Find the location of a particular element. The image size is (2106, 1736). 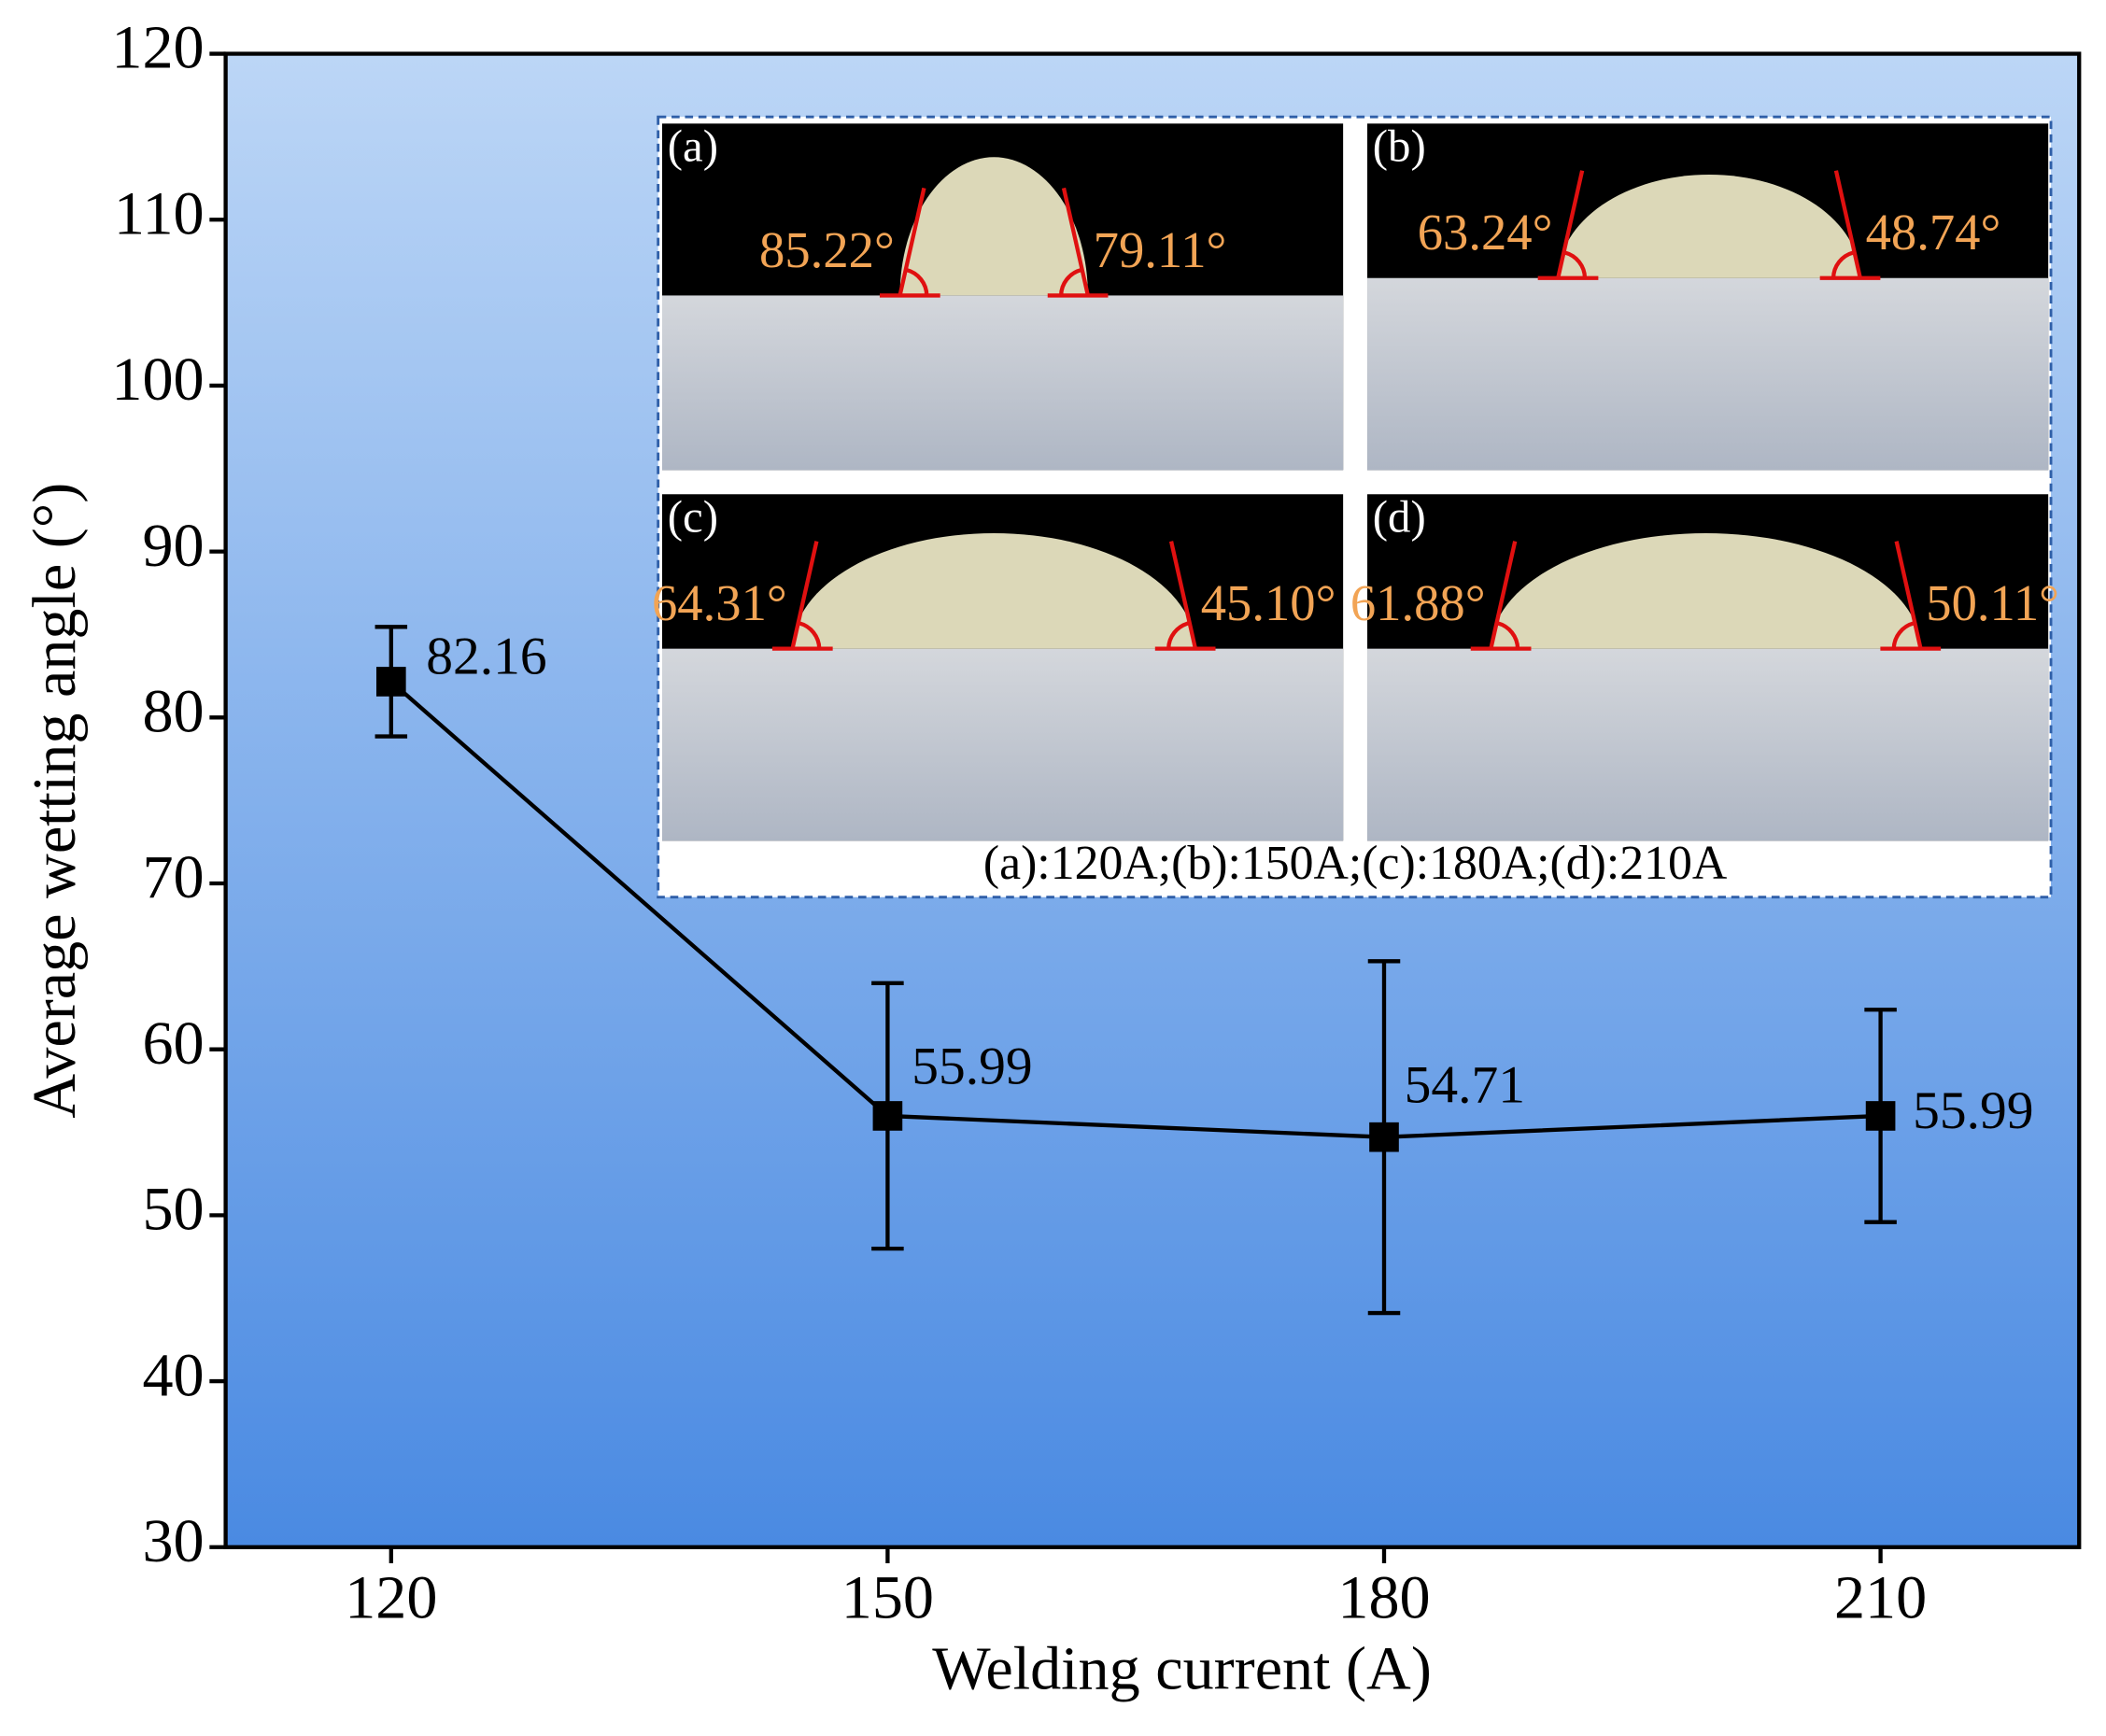

inset-panel: (c) 64.31° 45.10° is located at coordinates (998, 665).